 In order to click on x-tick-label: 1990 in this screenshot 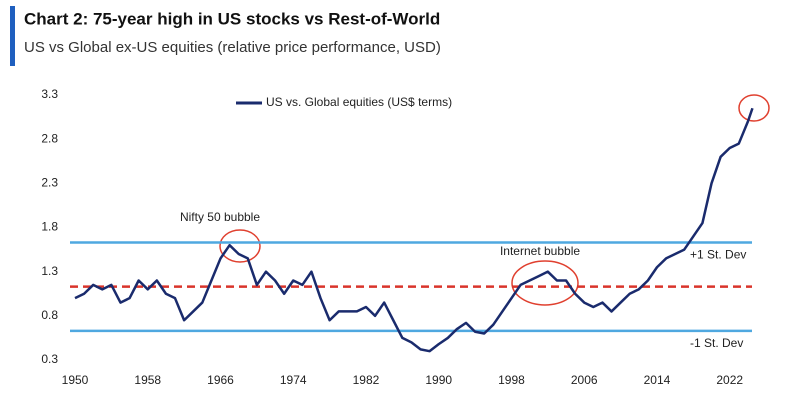, I will do `click(438, 380)`.